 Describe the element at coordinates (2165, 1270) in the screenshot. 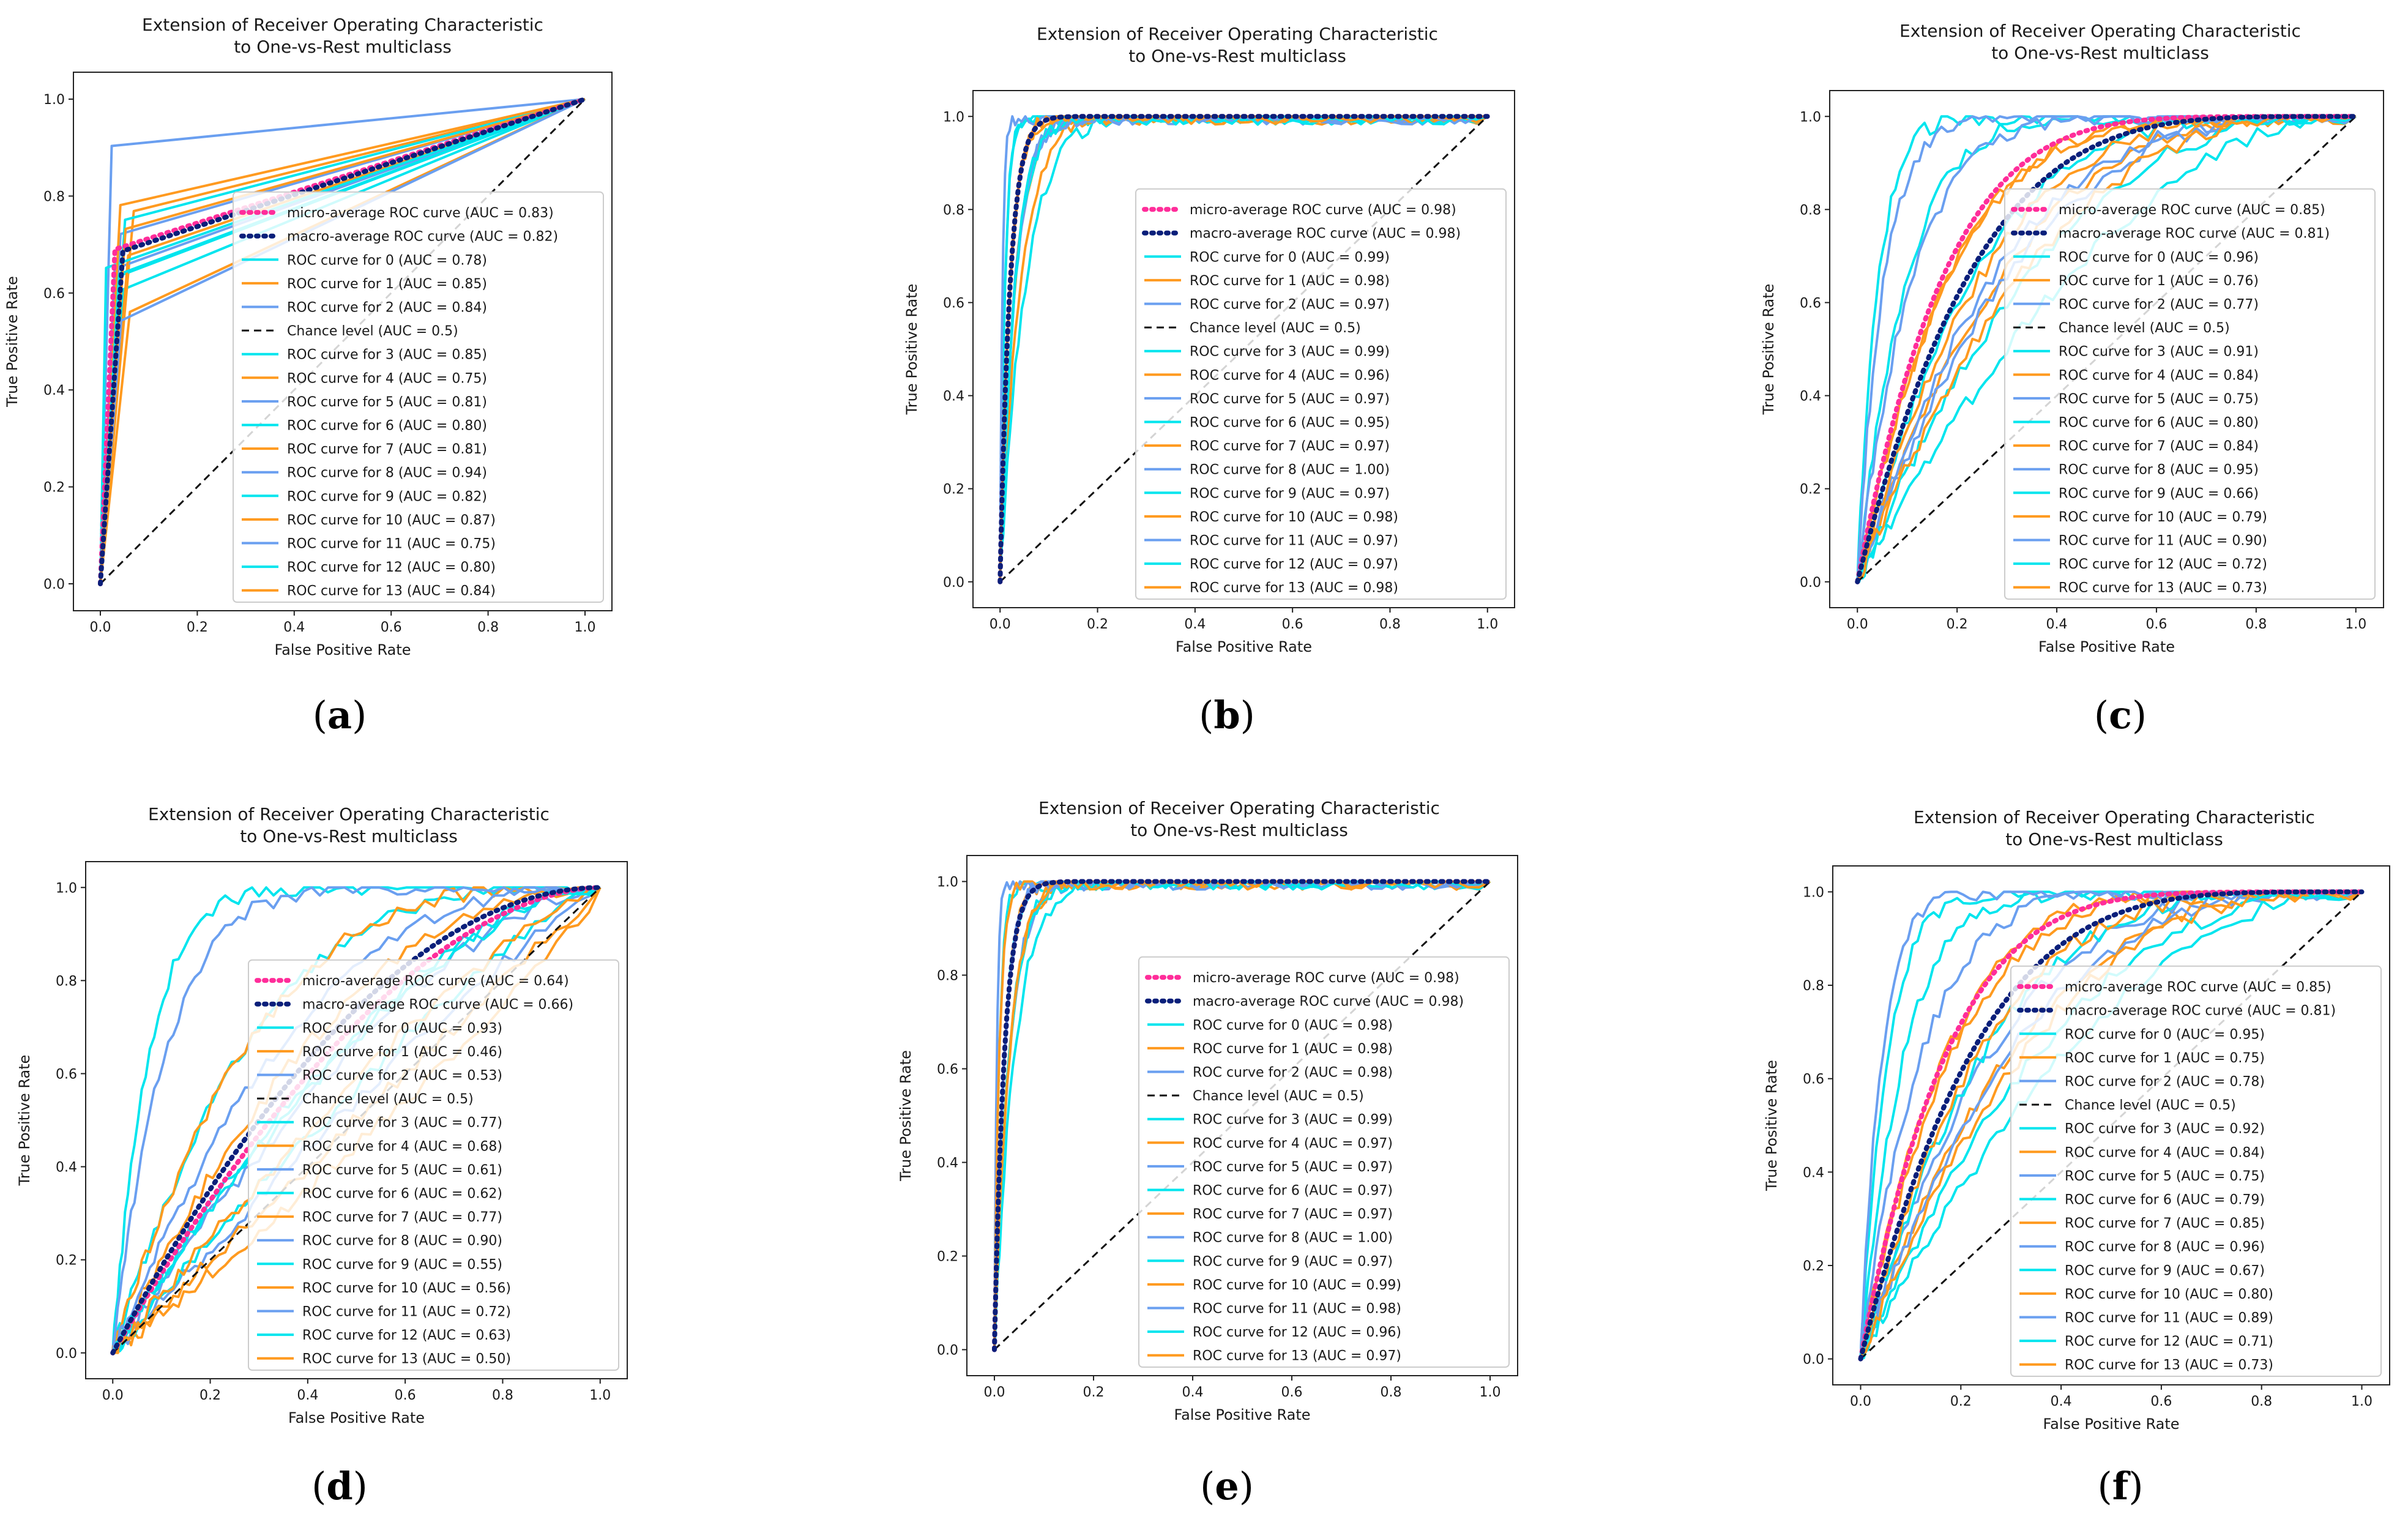

I see `legend-entry: ROC curve for 9 (AUC = 0.67)` at that location.